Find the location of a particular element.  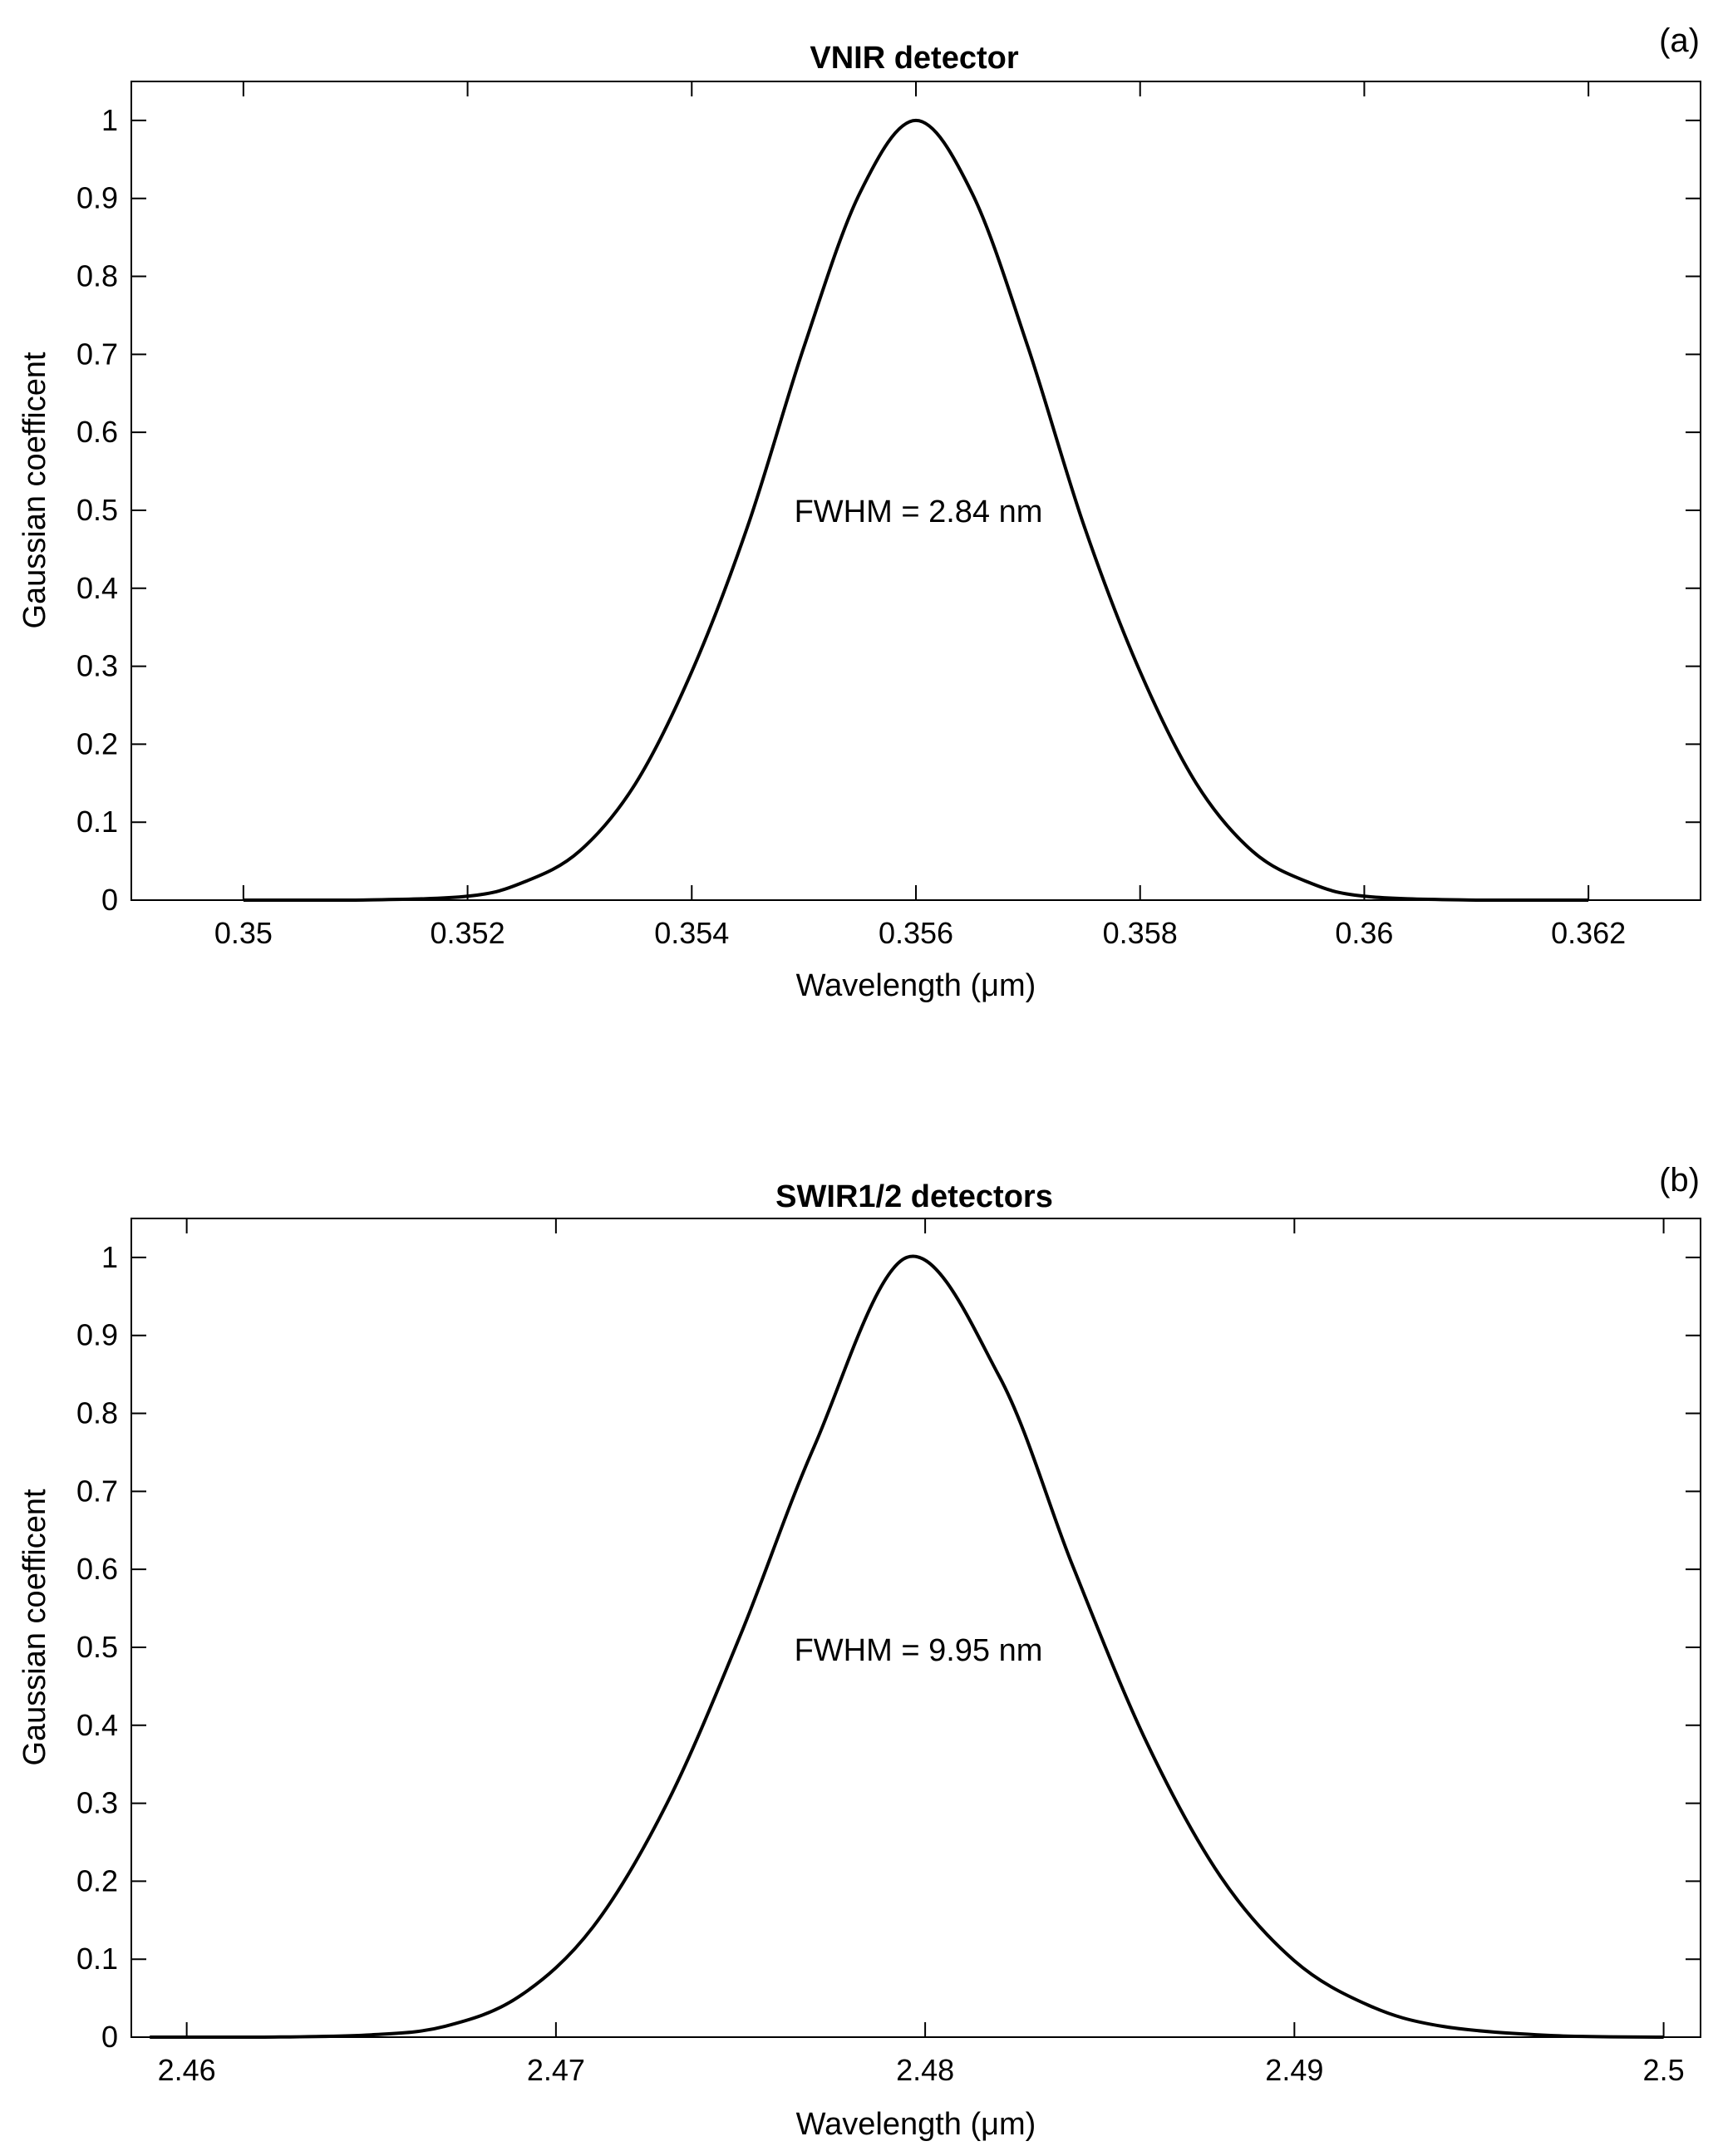

x-axis-label-b: Wavelength (μm) is located at coordinates (916, 2124).